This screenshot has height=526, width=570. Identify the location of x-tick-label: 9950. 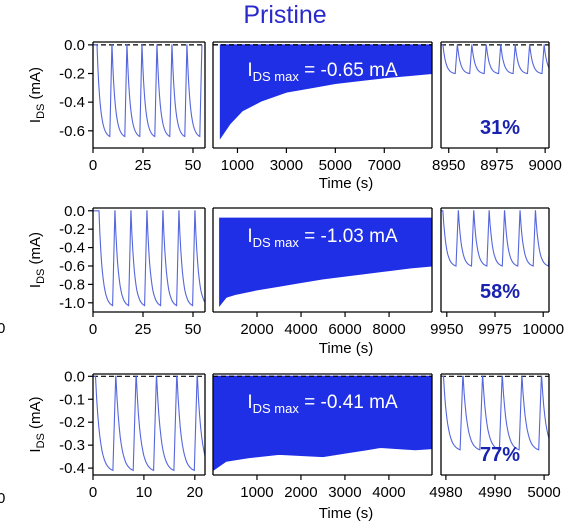
(446, 329).